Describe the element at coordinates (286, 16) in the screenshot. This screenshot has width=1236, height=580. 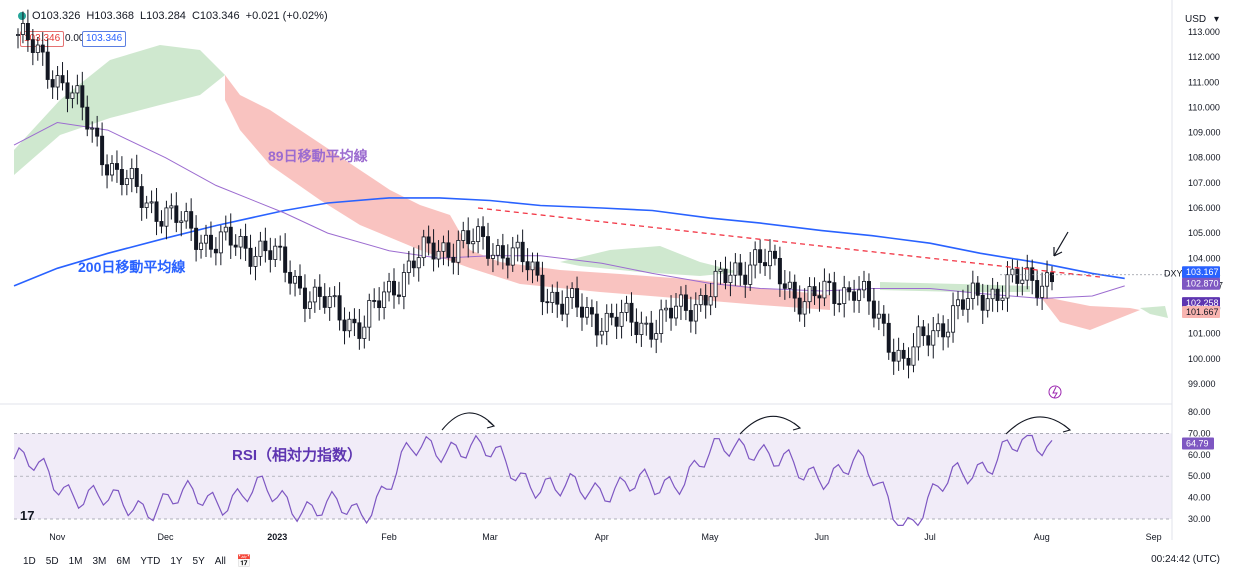
I see `change-value: +0.021 (+0.02%)` at that location.